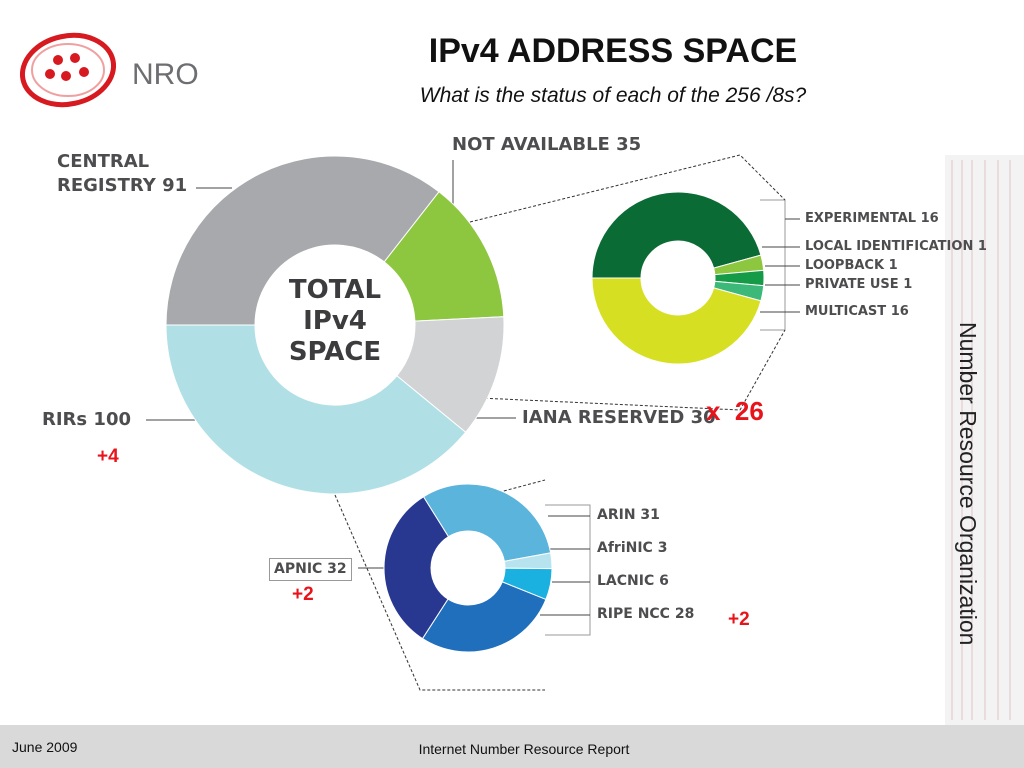  Describe the element at coordinates (175, 186) in the screenshot. I see `slice-value: 91` at that location.